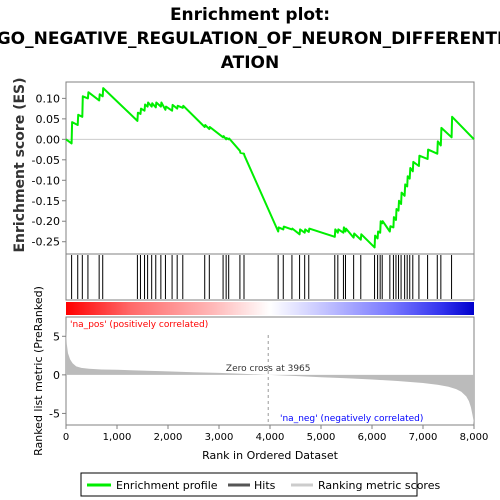 The image size is (500, 500). What do you see at coordinates (270, 455) in the screenshot?
I see `x-axis-label: Rank in Ordered Dataset` at bounding box center [270, 455].